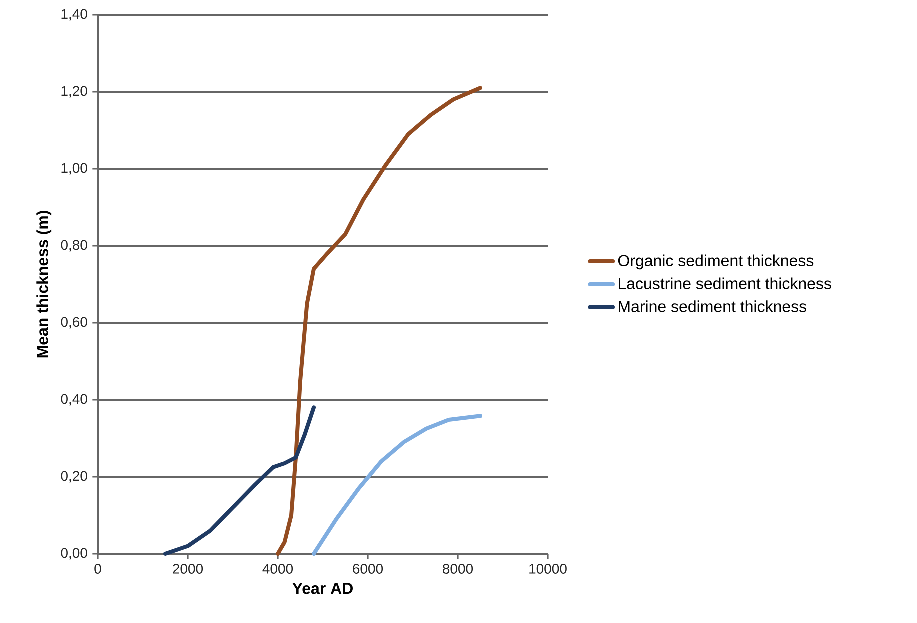  What do you see at coordinates (716, 262) in the screenshot?
I see `legend-label: Organic sediment thickness` at bounding box center [716, 262].